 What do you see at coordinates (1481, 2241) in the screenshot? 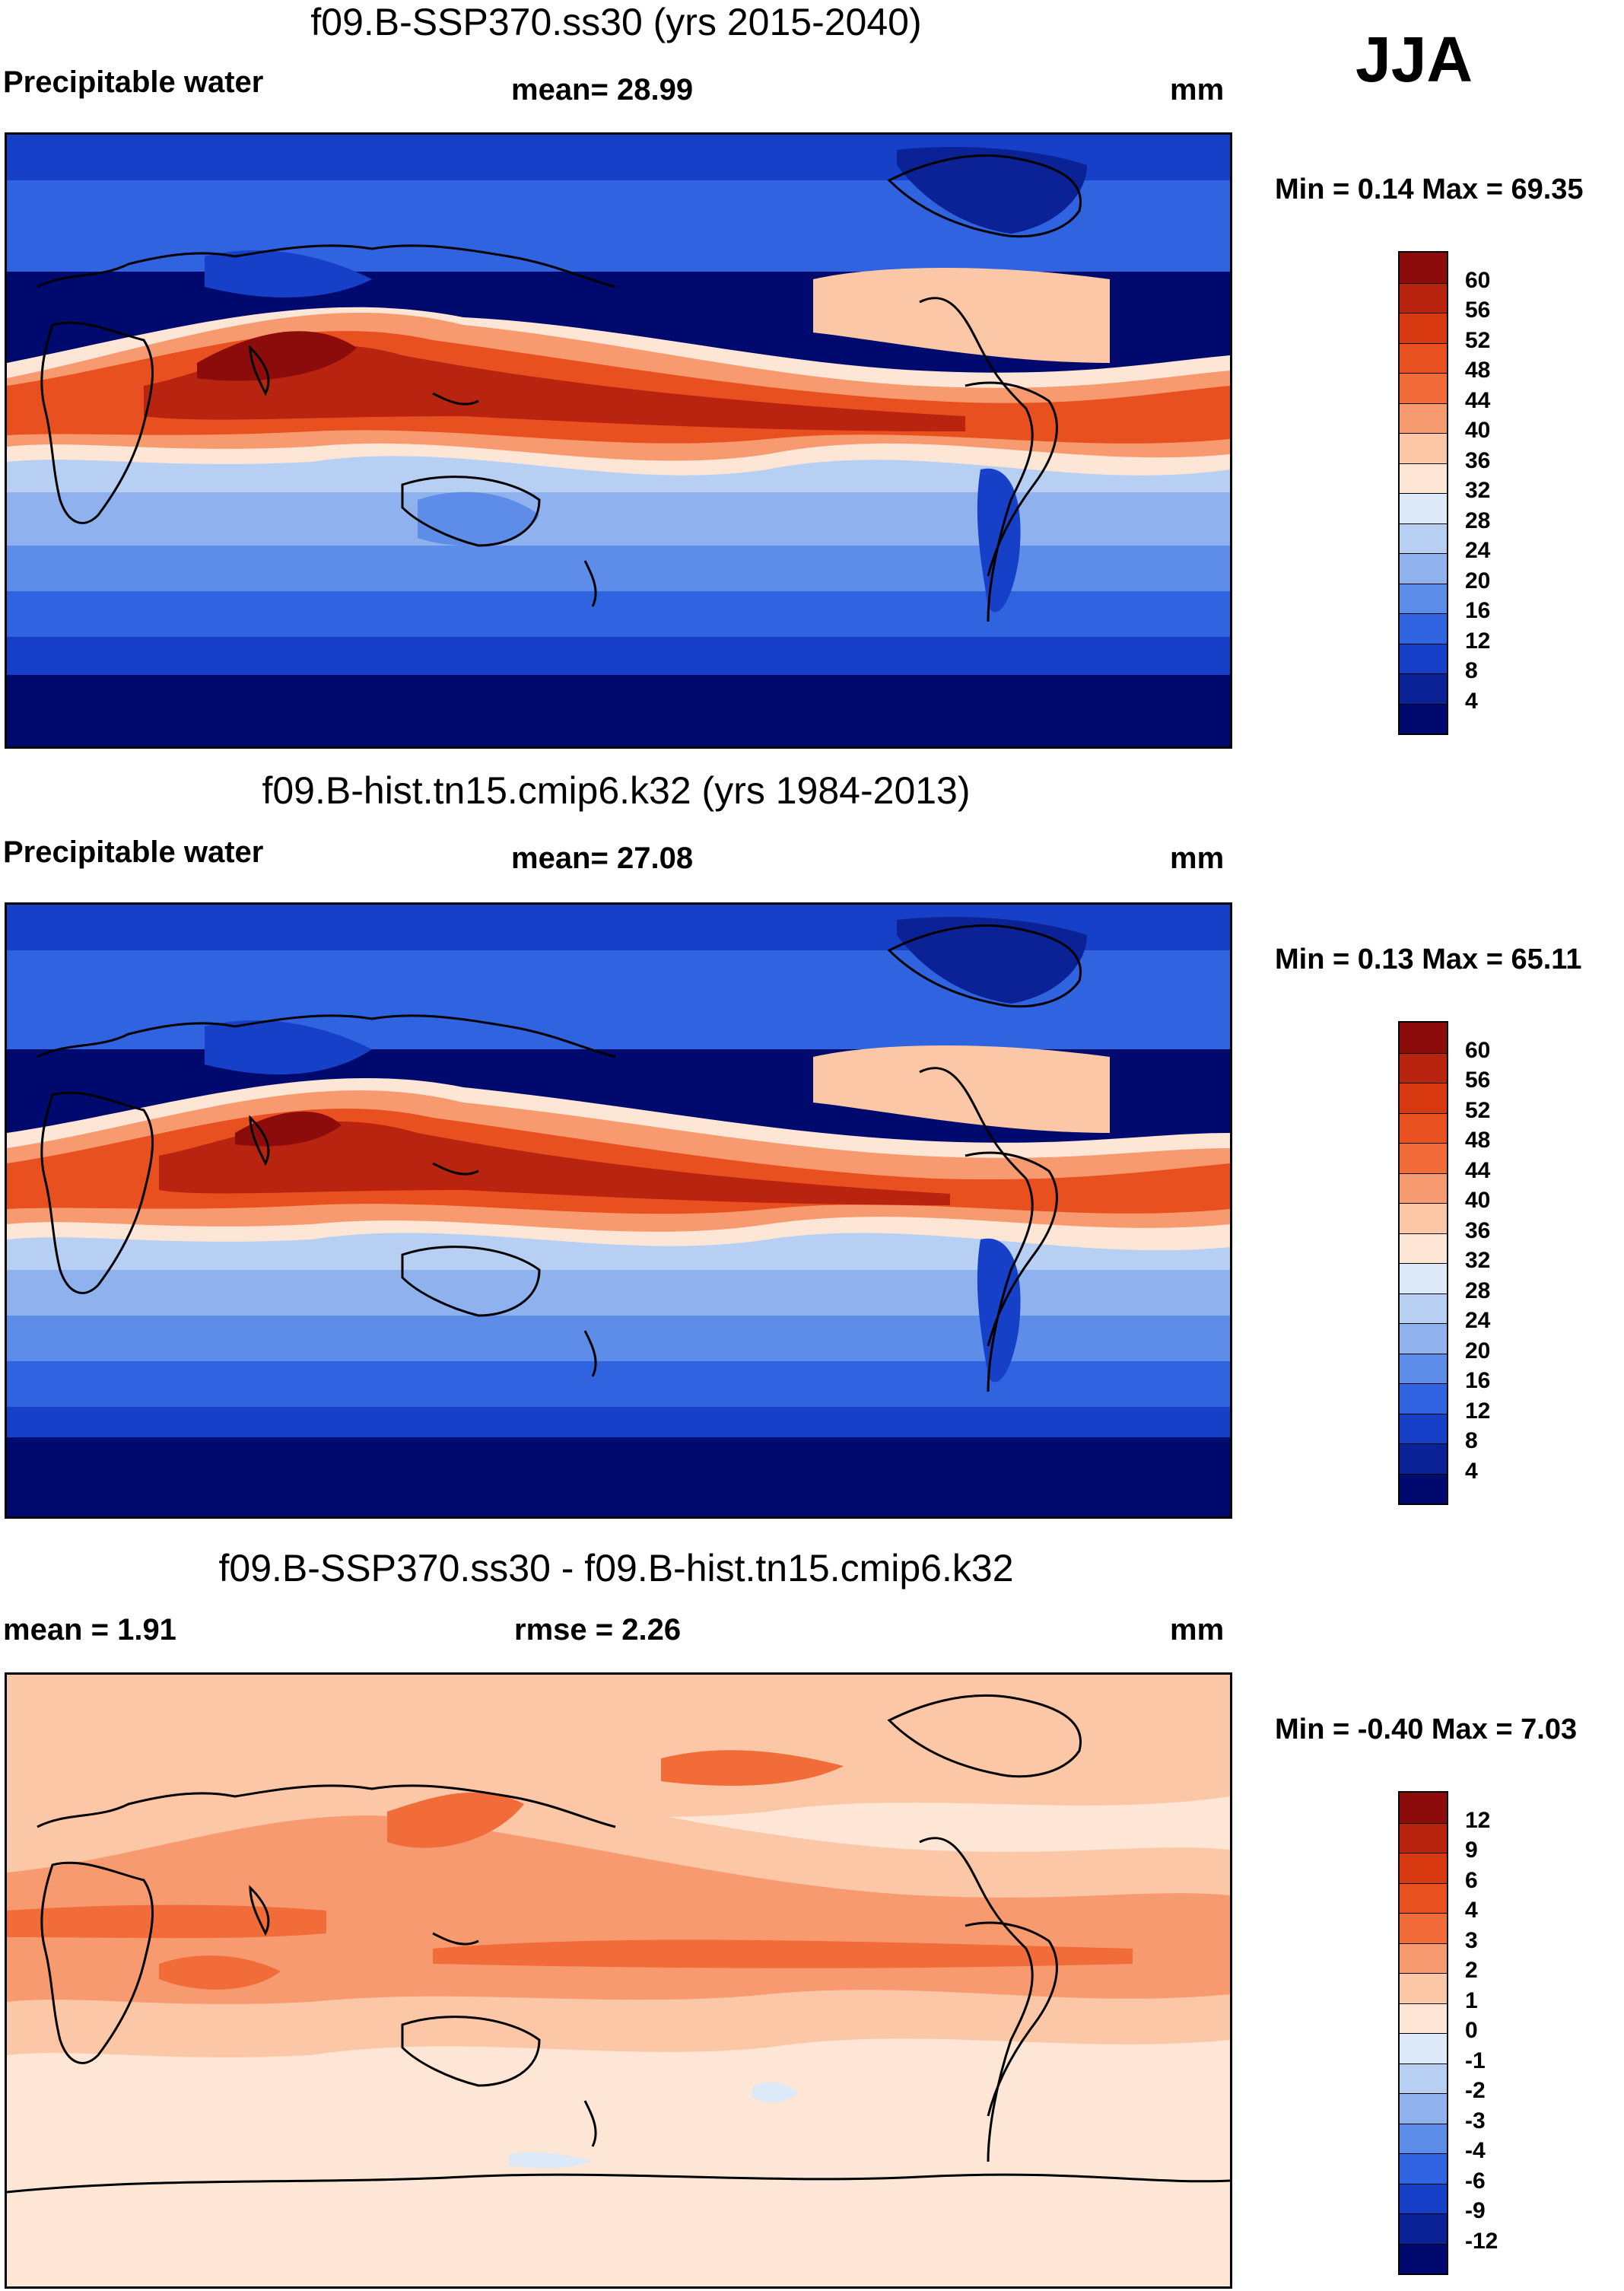
I see `colorbar-tick-label: -12` at bounding box center [1481, 2241].